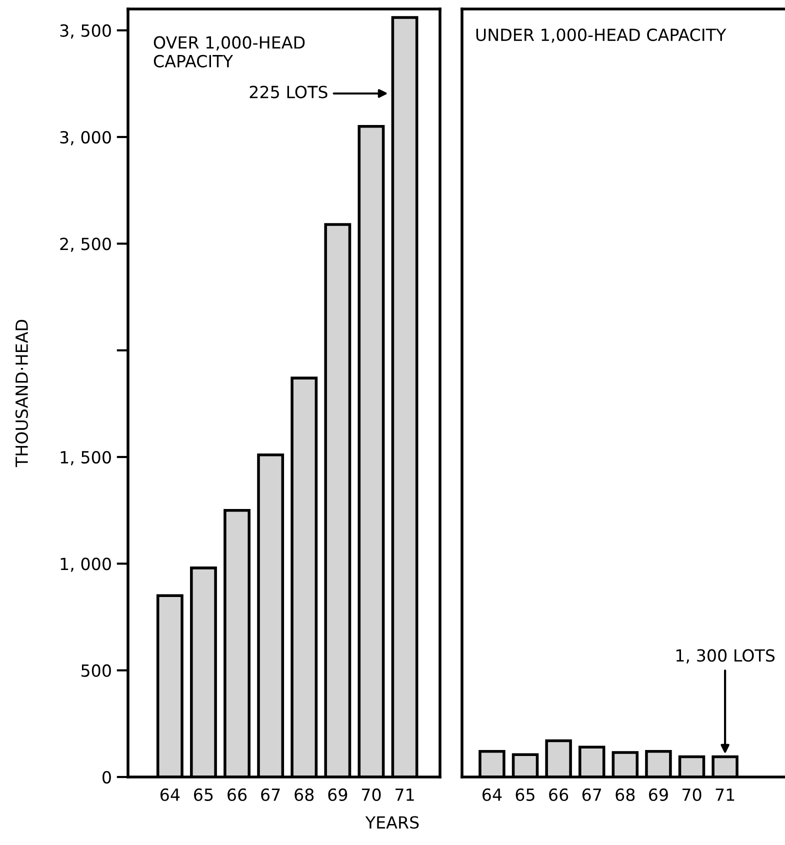  Describe the element at coordinates (96, 670) in the screenshot. I see `y-tick-label: 500` at that location.